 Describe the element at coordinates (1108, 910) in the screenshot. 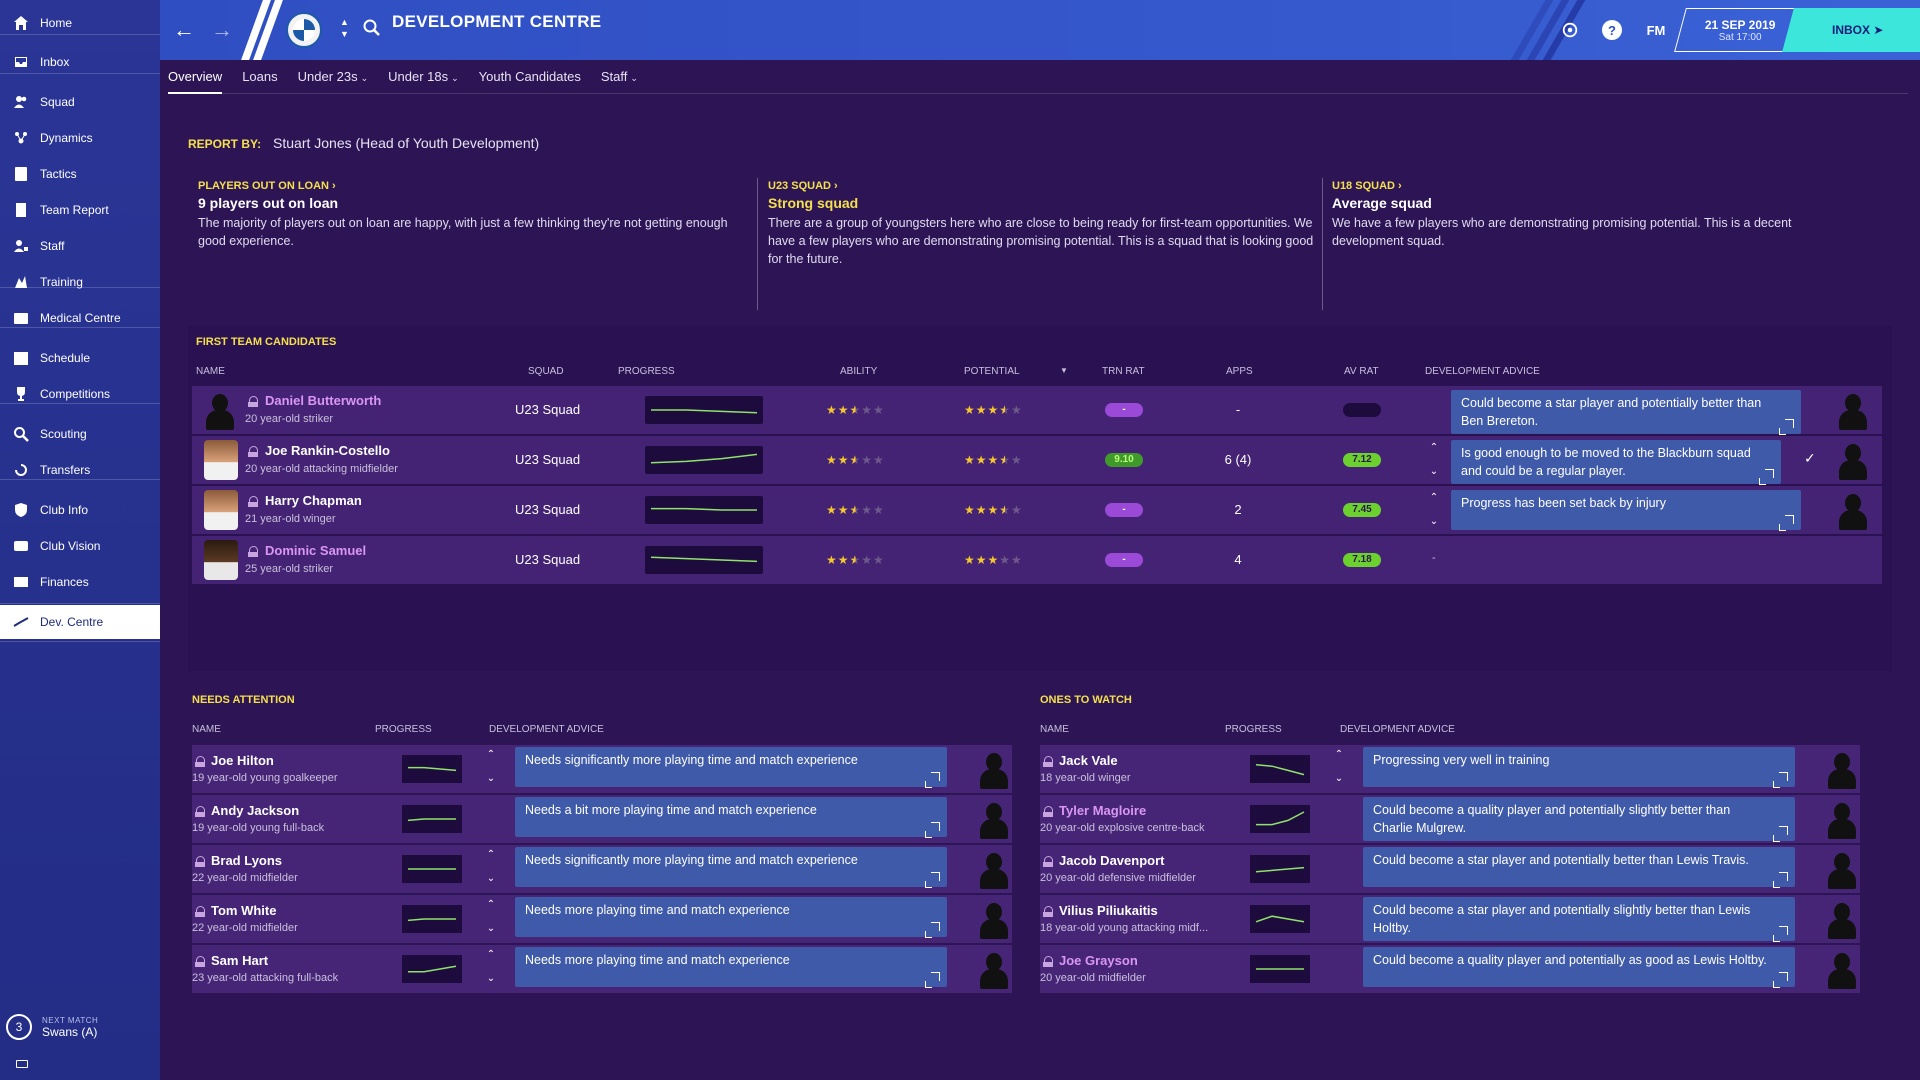

I see `player-name: Vilius Piliukaitis` at that location.